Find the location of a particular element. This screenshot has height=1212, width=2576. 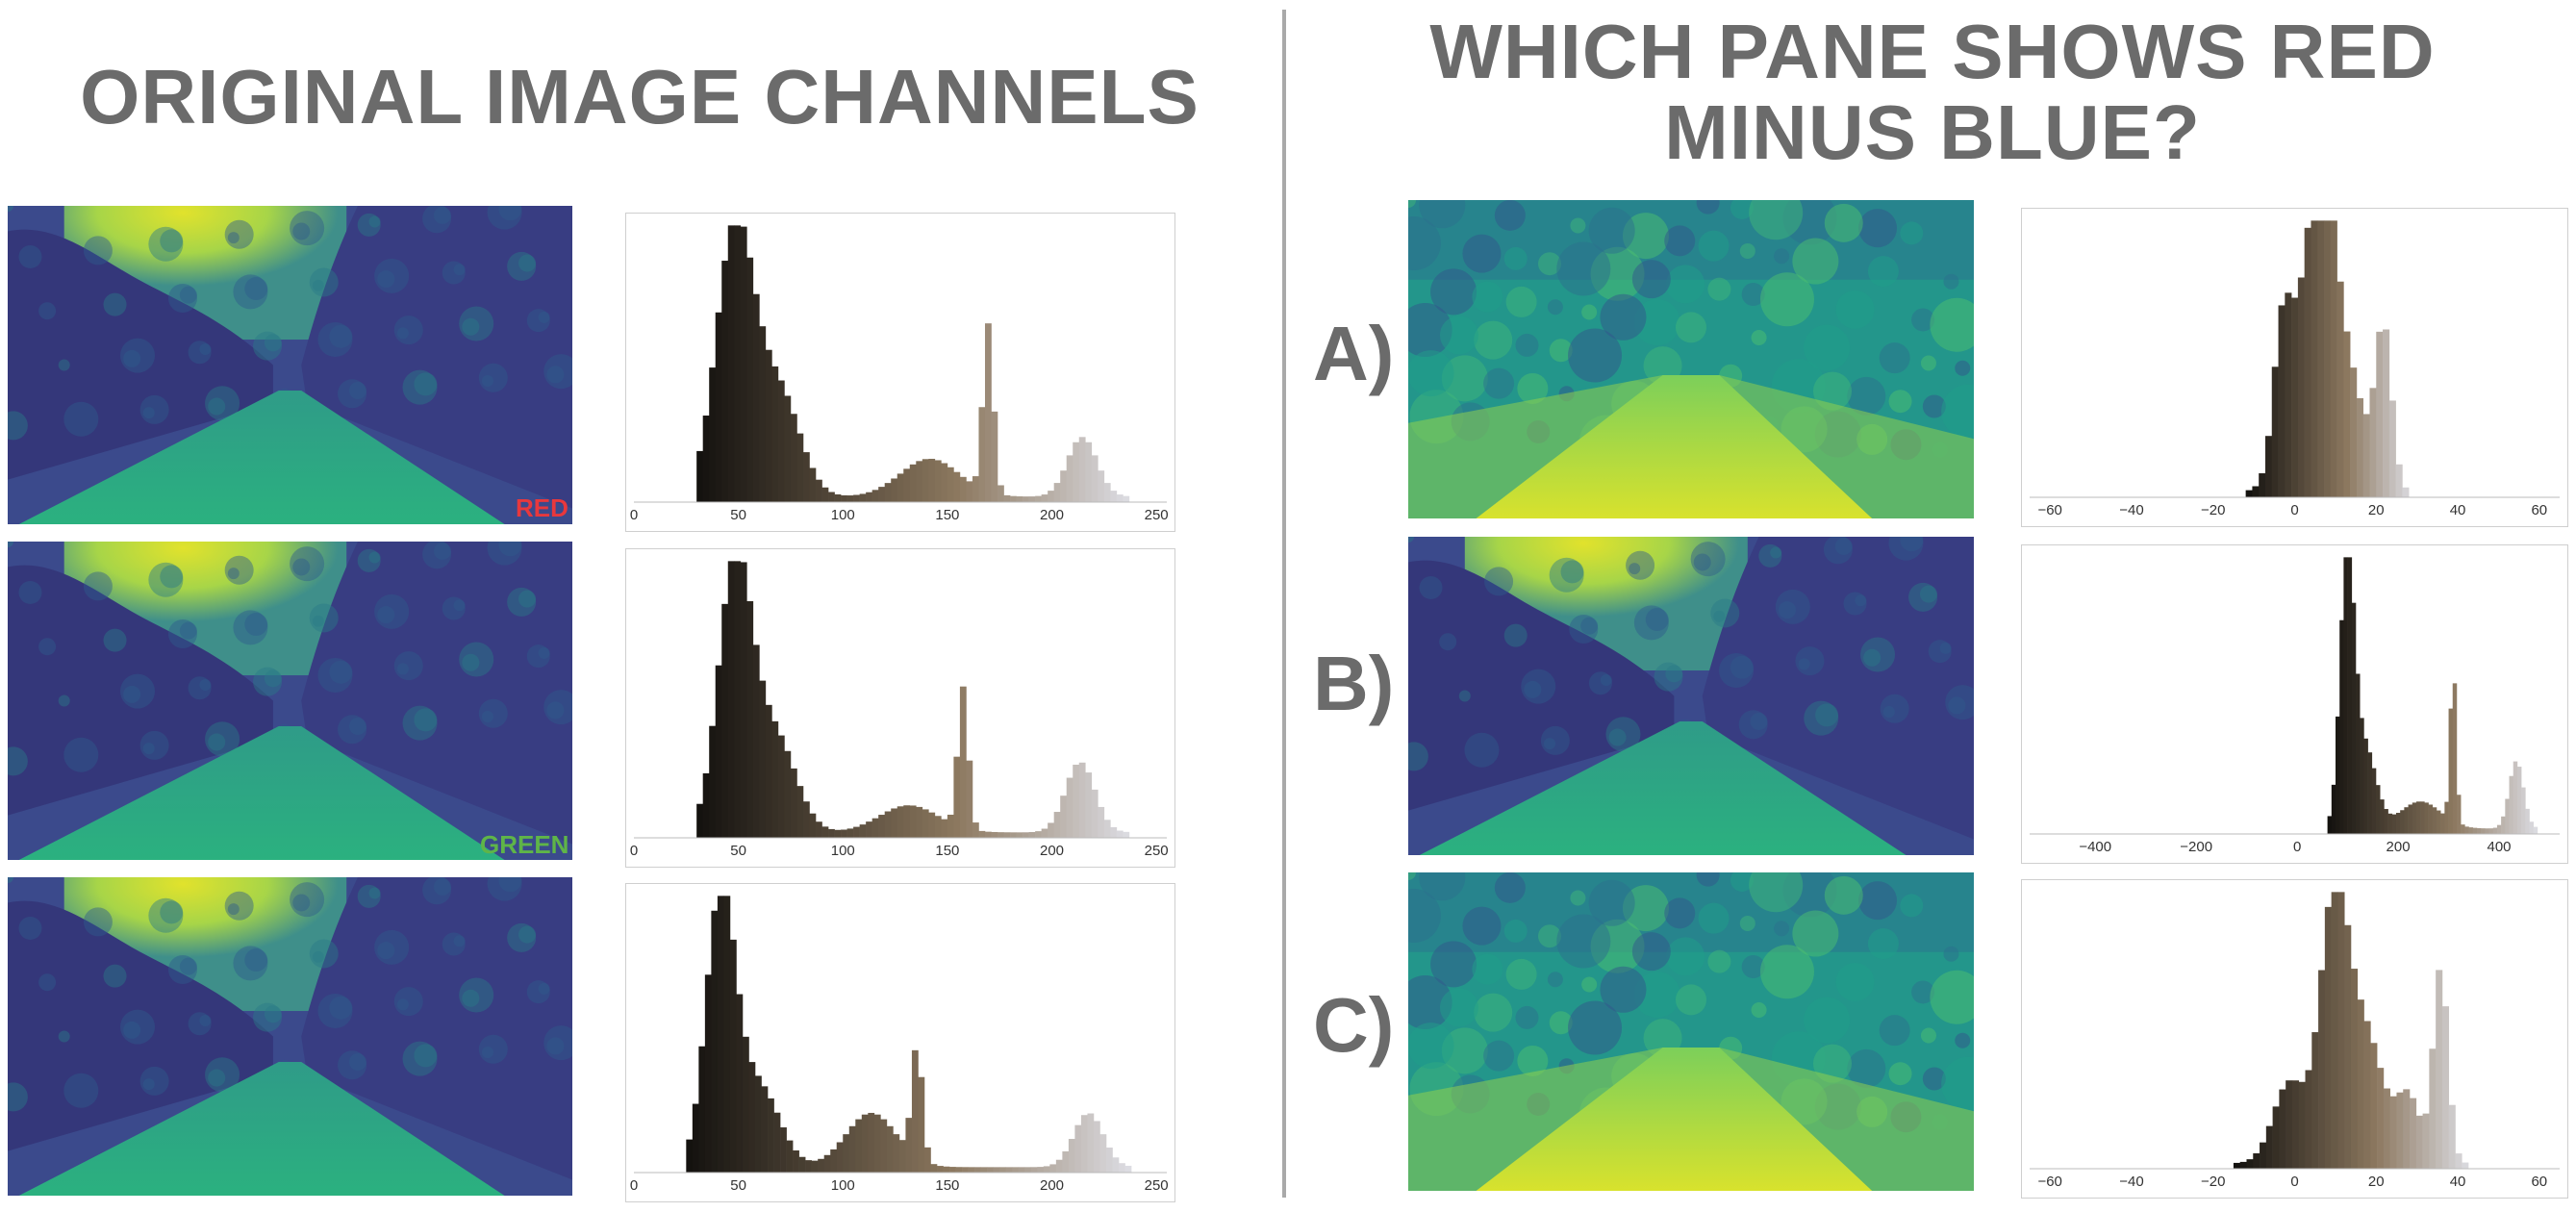

option-c-label: C) is located at coordinates (1354, 1025).